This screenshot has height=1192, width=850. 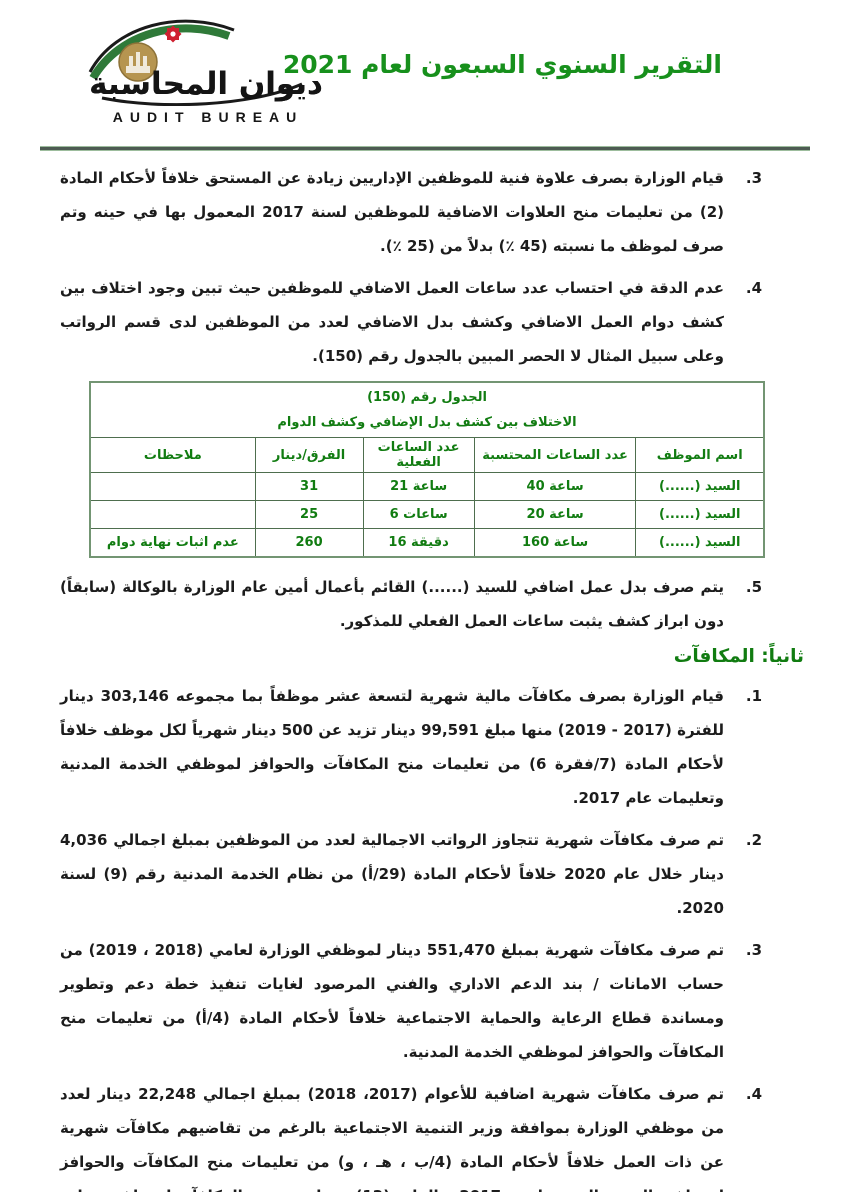 What do you see at coordinates (555, 514) in the screenshot?
I see `cell-counted: 20 ساعة` at bounding box center [555, 514].